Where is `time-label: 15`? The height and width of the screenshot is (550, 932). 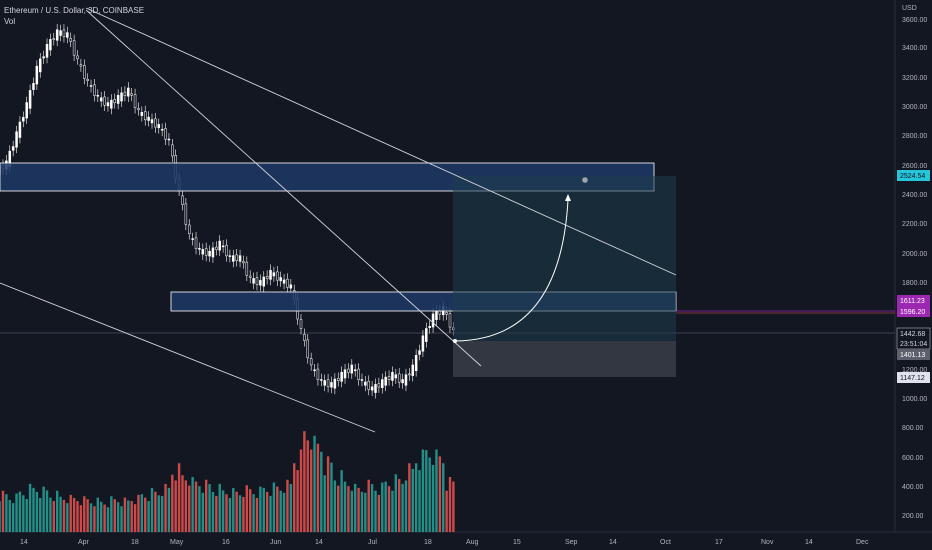 time-label: 15 is located at coordinates (517, 542).